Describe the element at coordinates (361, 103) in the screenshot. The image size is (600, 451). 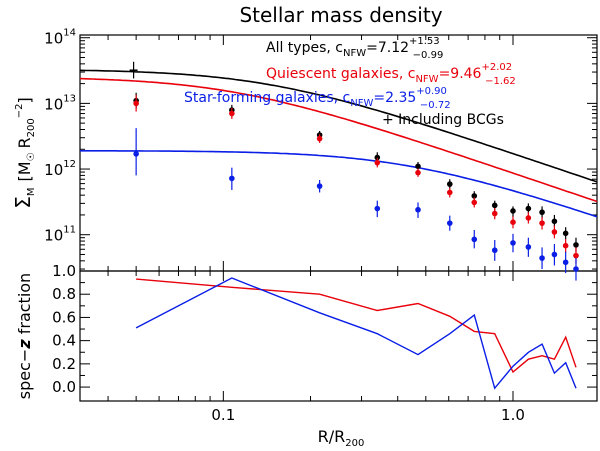
I see `legend-sf-sub: NFW` at that location.